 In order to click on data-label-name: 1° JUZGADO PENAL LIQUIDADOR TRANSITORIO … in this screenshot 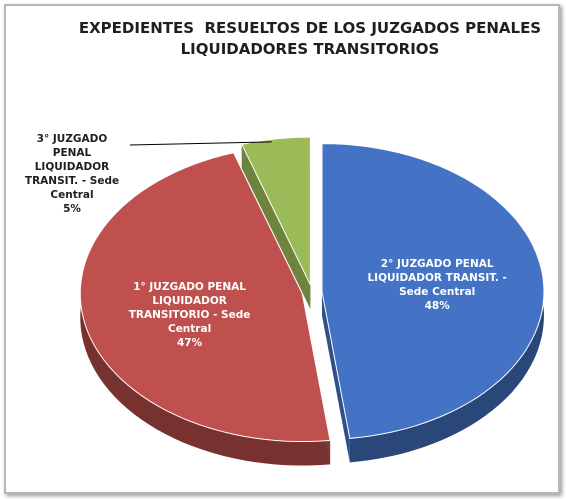, I will do `click(189, 308)`.